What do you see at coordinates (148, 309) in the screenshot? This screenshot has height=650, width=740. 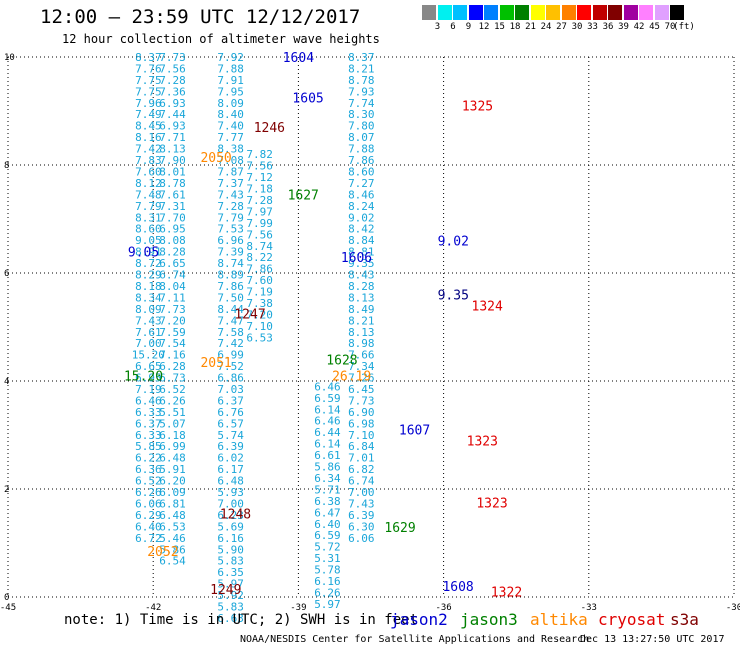 I see `swh-value: 8.09` at bounding box center [148, 309].